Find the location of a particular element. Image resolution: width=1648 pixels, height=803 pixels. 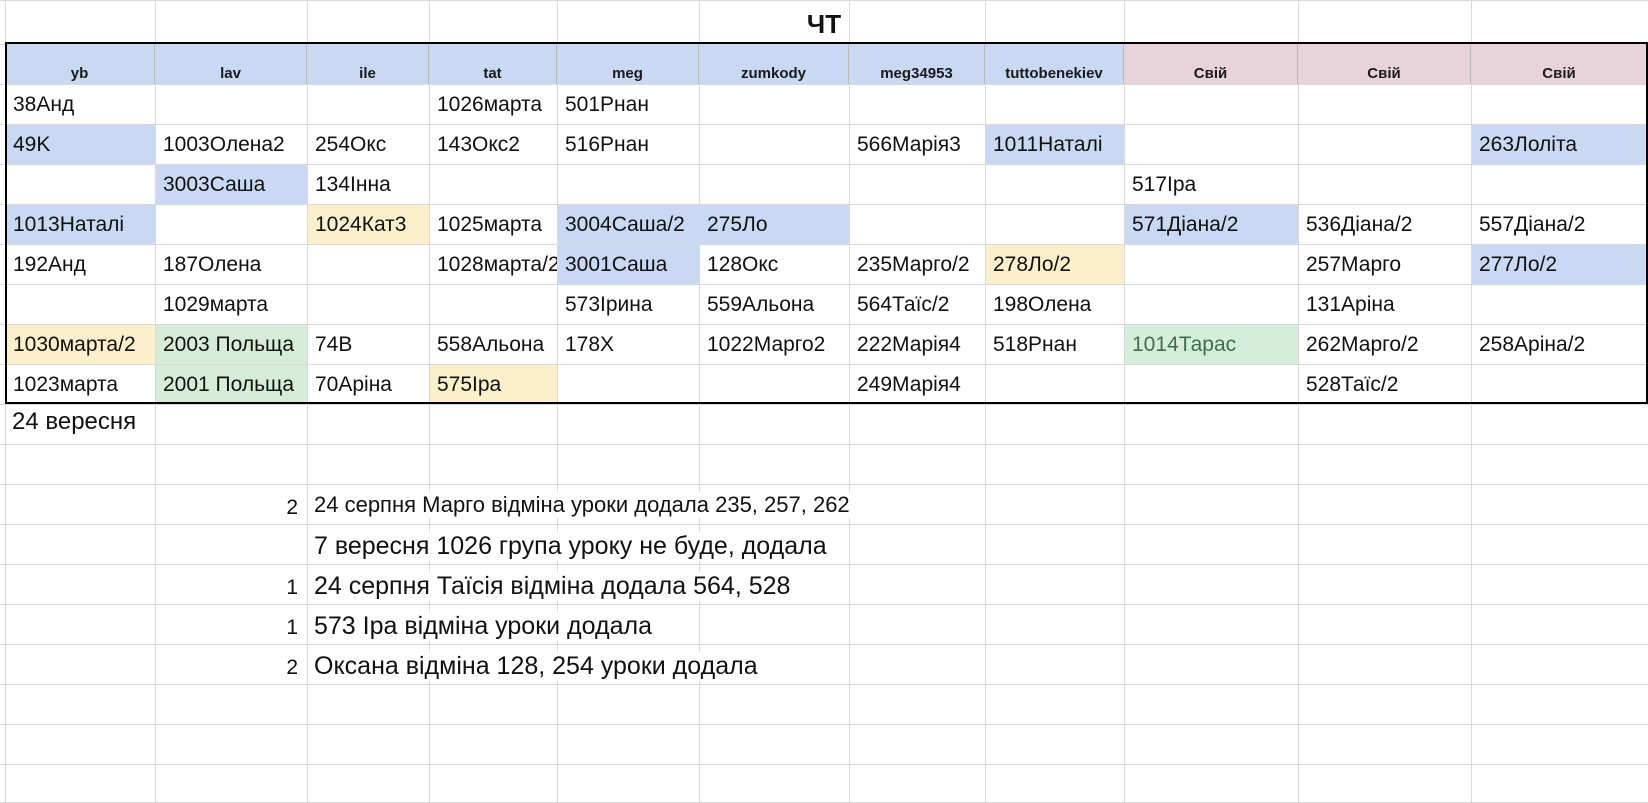

table-cell: 74В is located at coordinates (334, 344).